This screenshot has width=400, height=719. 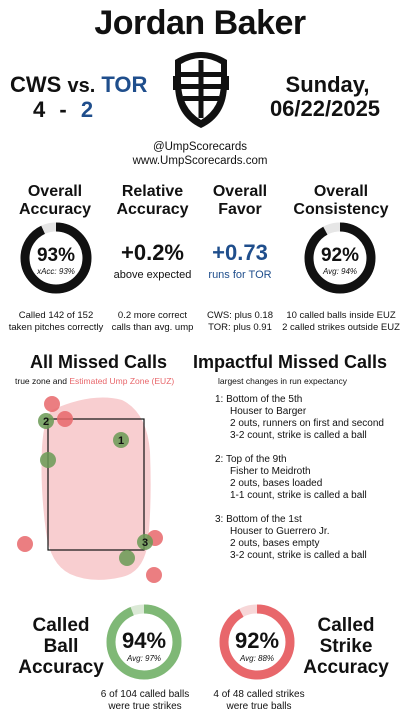 I want to click on euz-shape, so click(x=96, y=488).